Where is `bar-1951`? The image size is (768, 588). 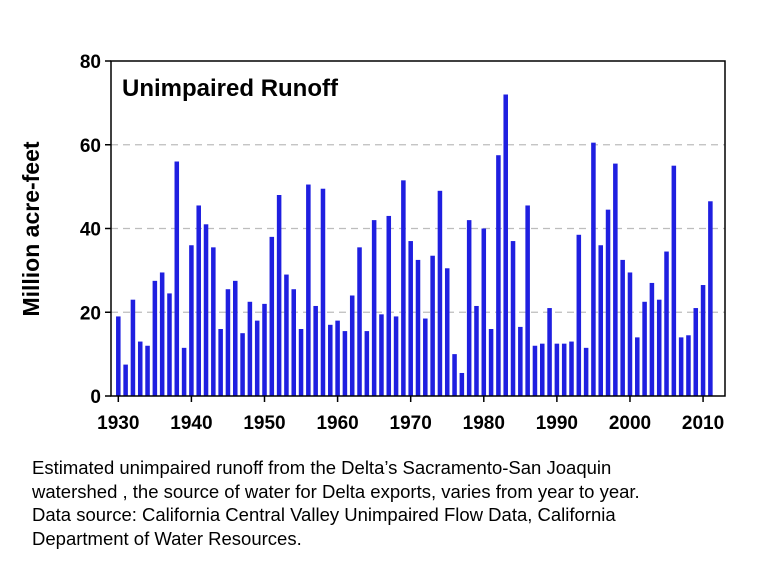
bar-1951 is located at coordinates (272, 316).